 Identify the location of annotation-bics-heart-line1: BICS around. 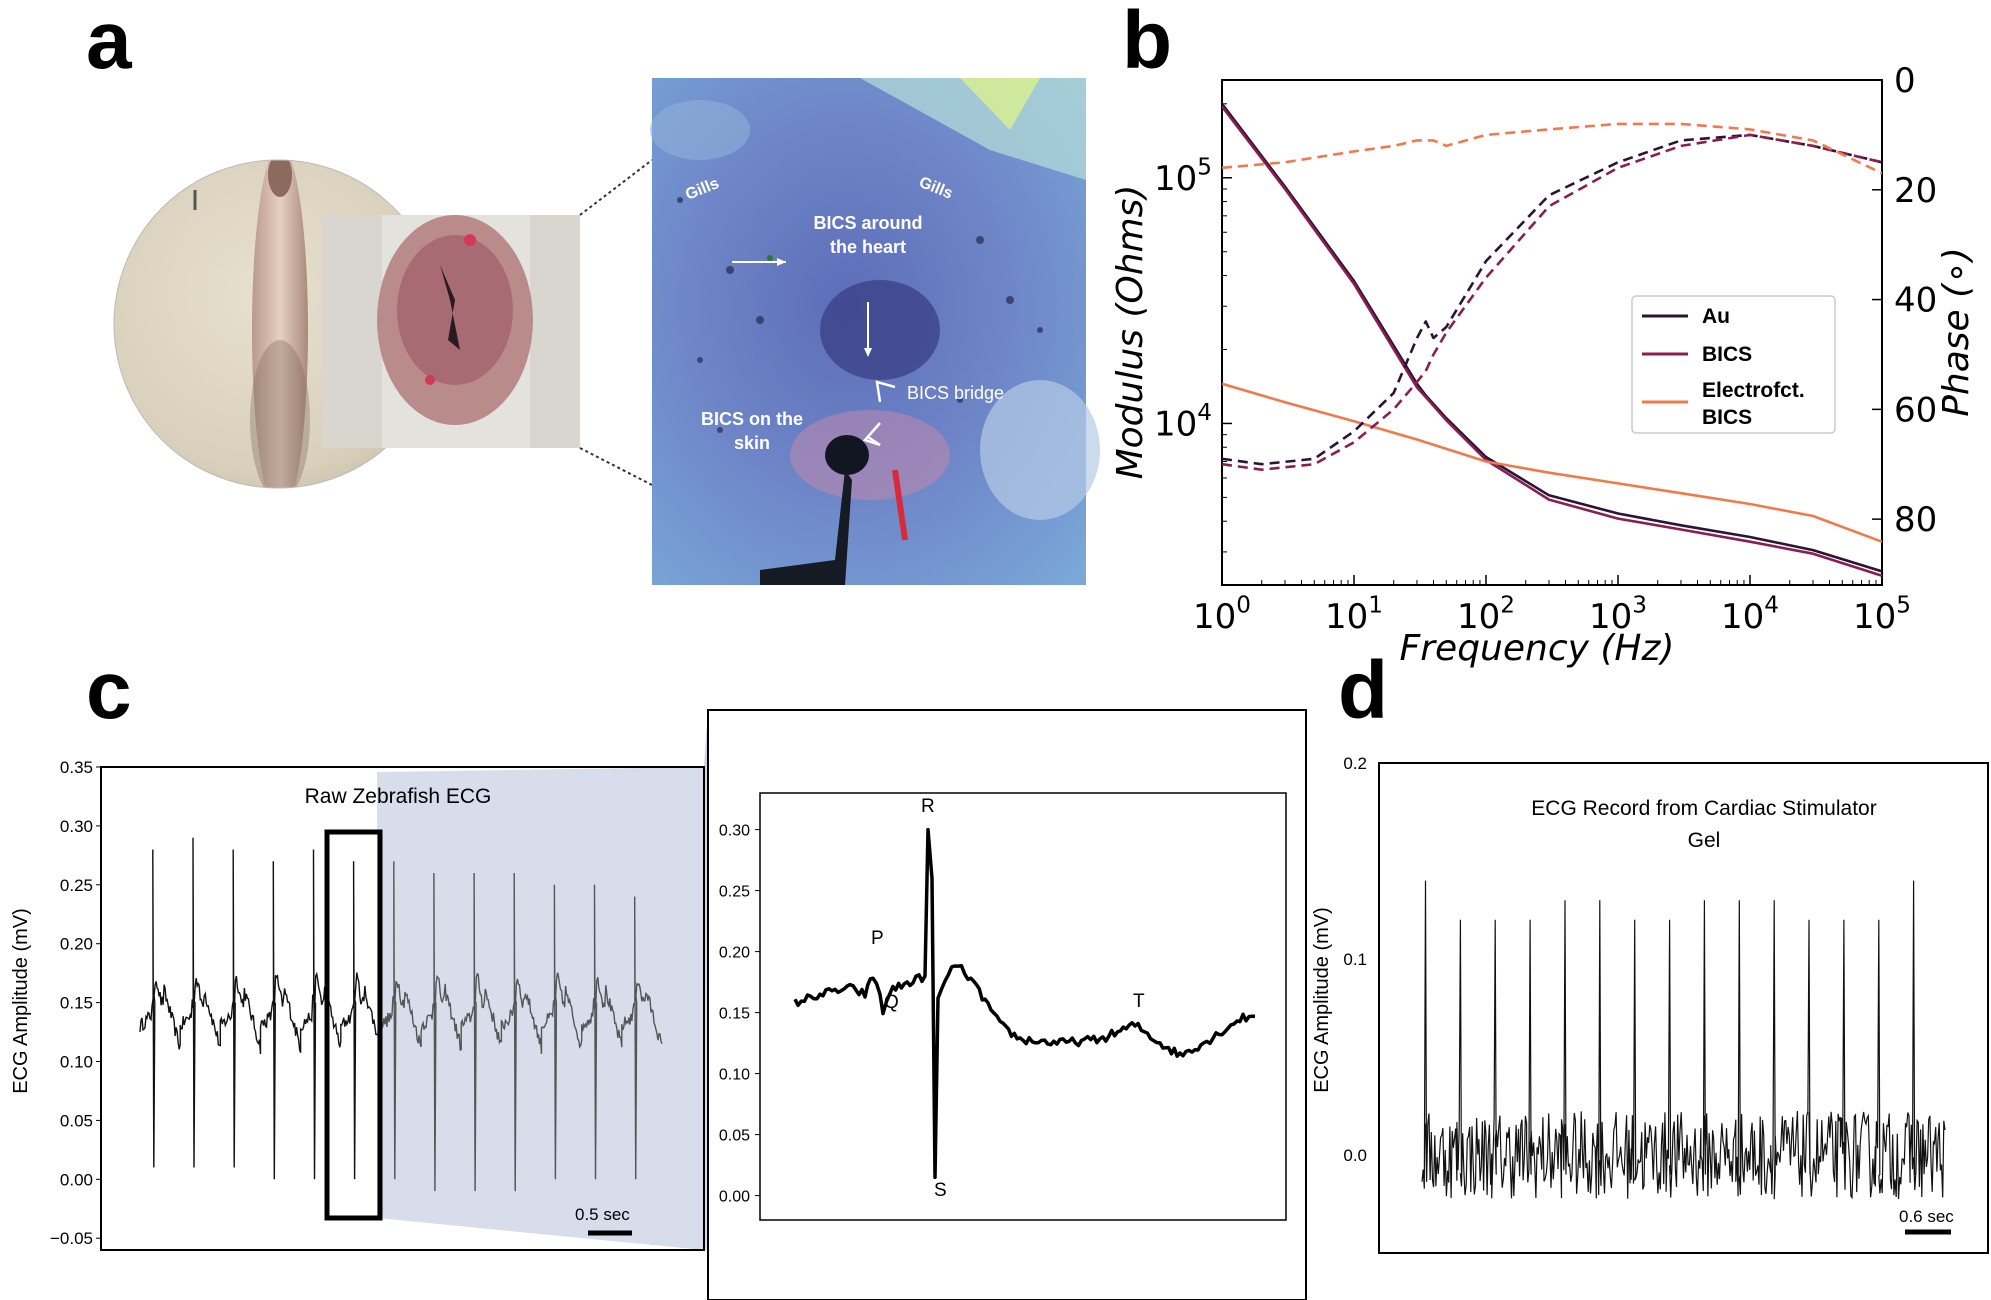
(867, 223).